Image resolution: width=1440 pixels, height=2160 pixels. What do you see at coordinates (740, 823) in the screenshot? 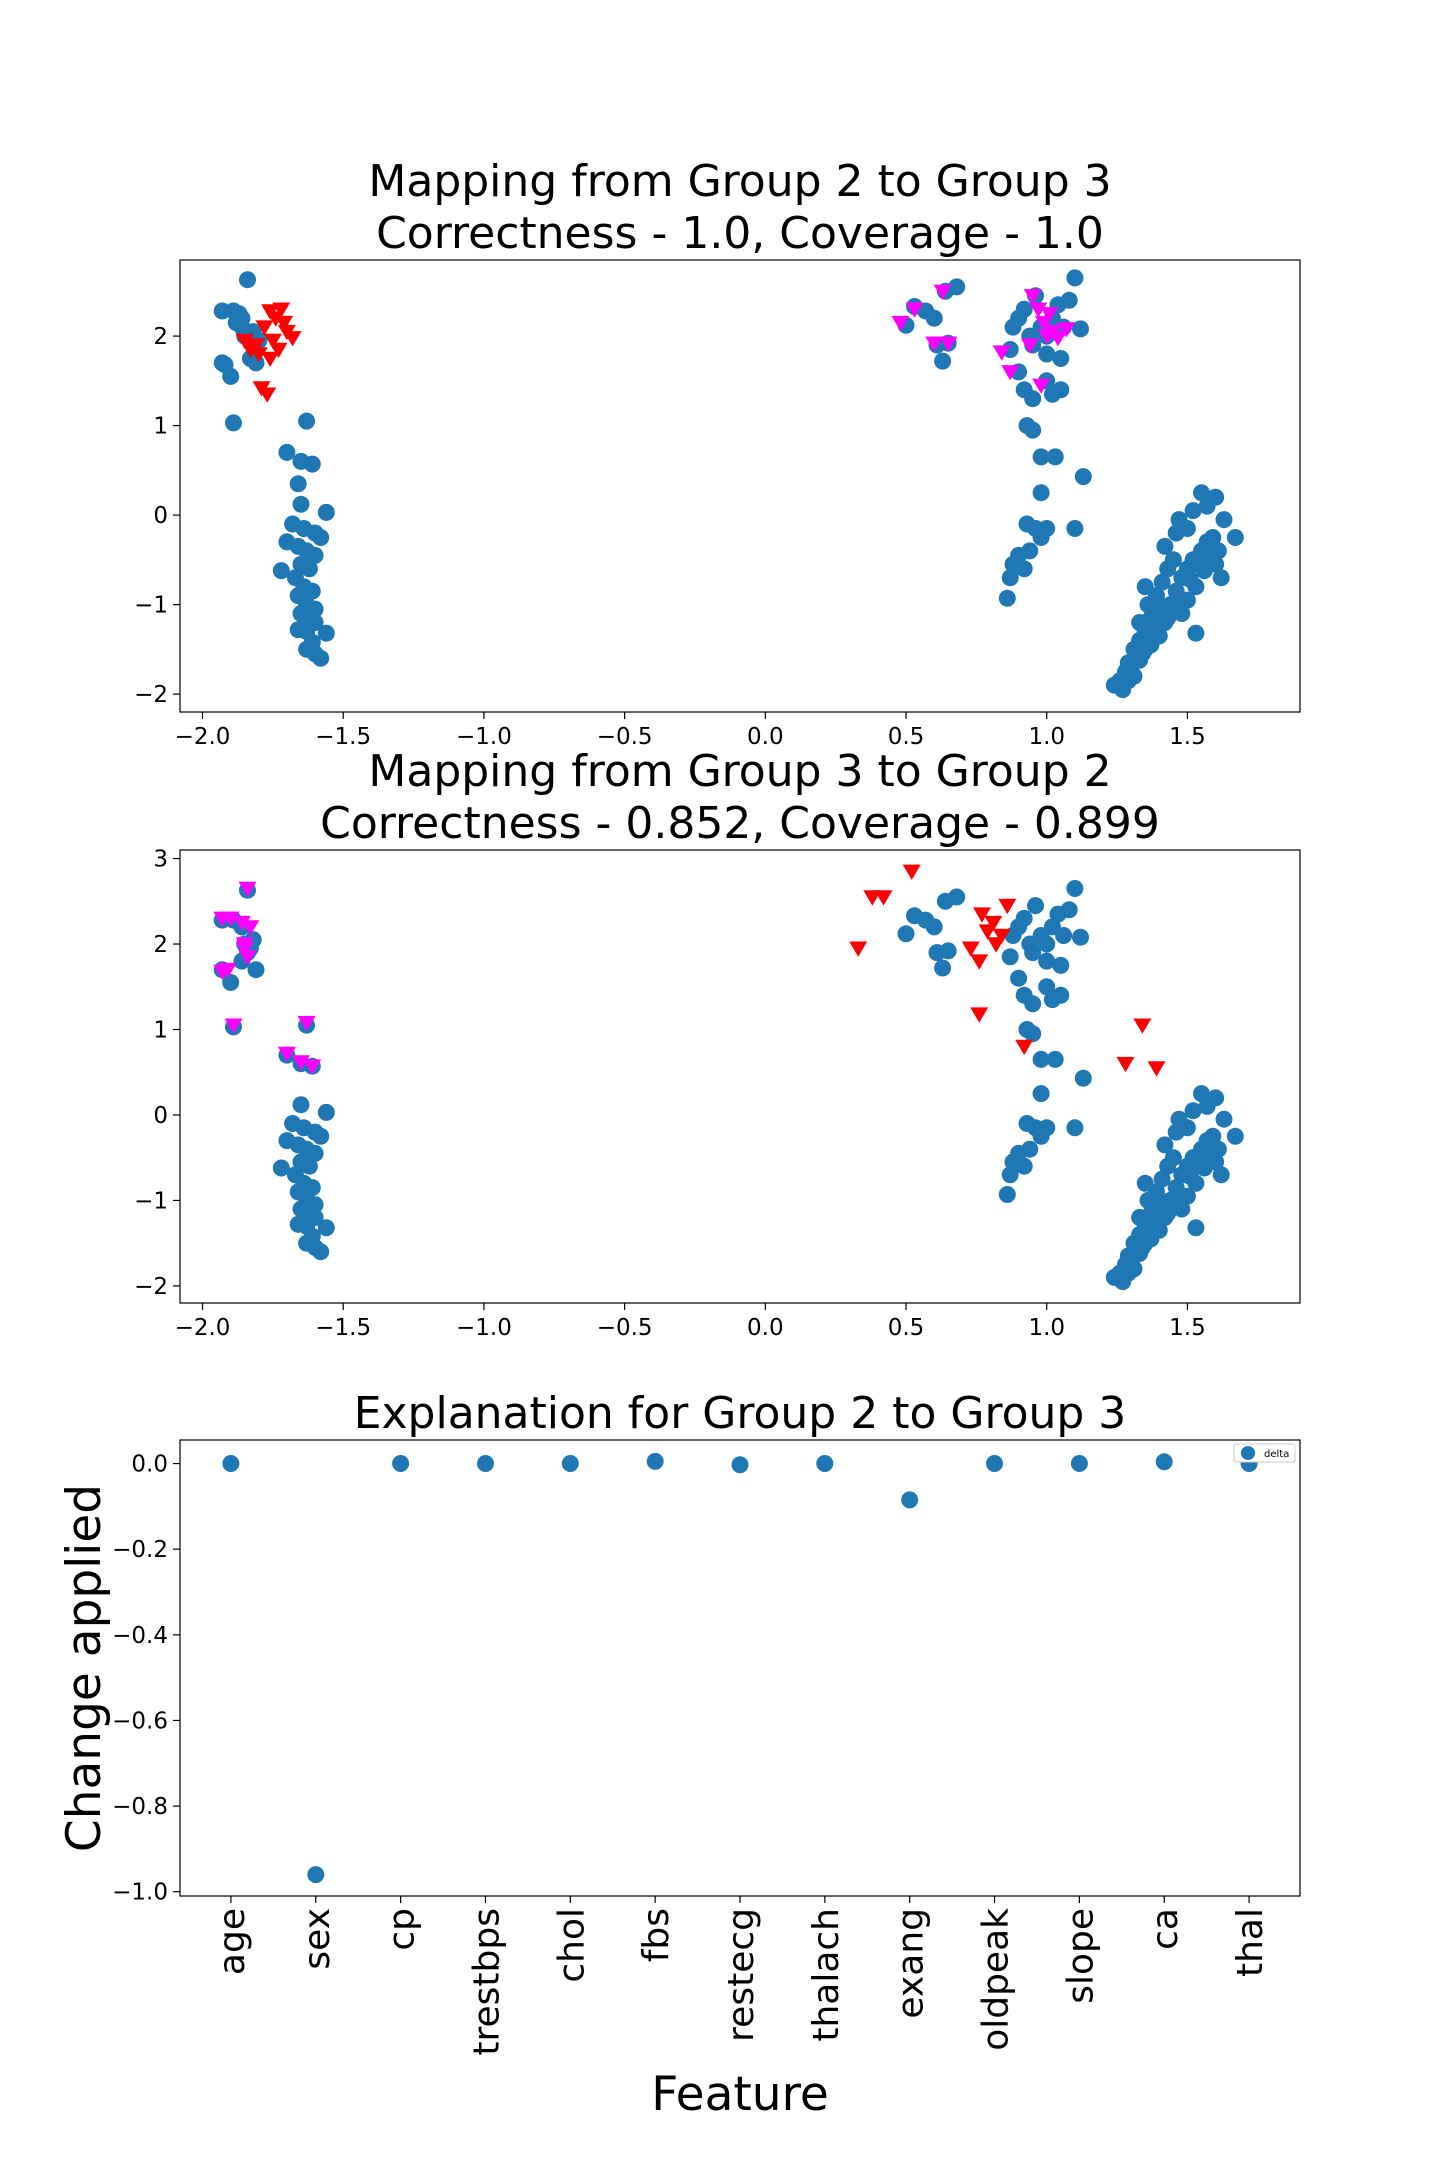
I see `chart-title-line2: Correctness - 0.852, Coverage - 0.899` at bounding box center [740, 823].